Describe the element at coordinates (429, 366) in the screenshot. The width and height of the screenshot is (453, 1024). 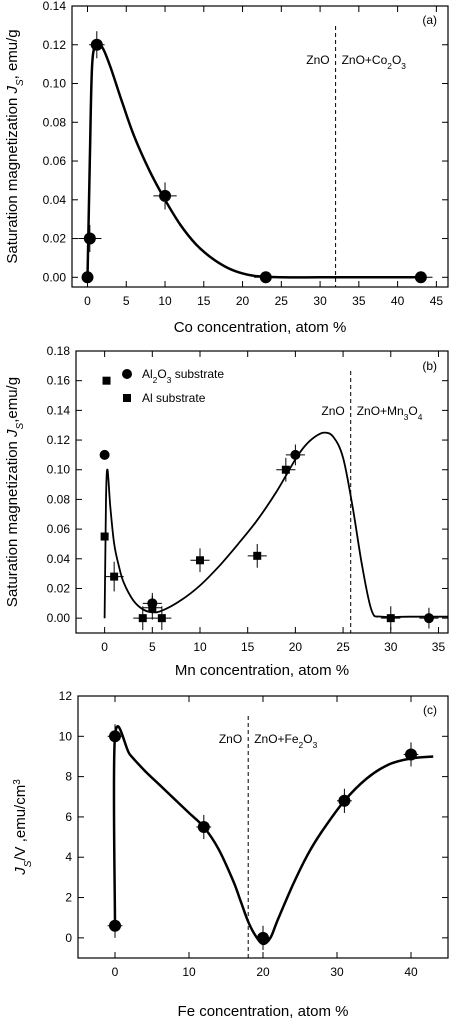
I see `panel-label: (b)` at that location.